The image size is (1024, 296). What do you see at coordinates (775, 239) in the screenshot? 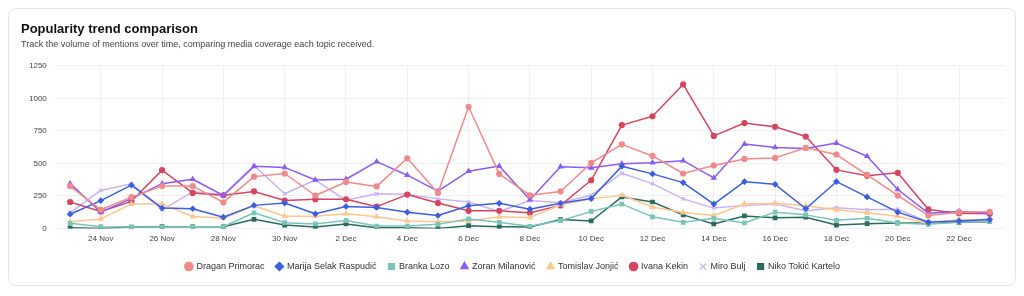
I see `x-tick-label: 16 Dec` at bounding box center [775, 239].